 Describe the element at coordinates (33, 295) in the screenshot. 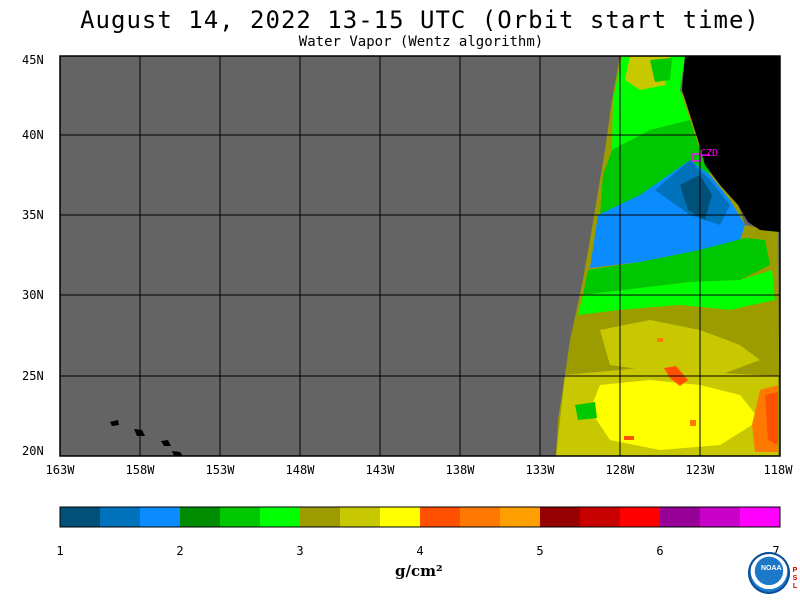

I see `lat-label: 30N` at that location.